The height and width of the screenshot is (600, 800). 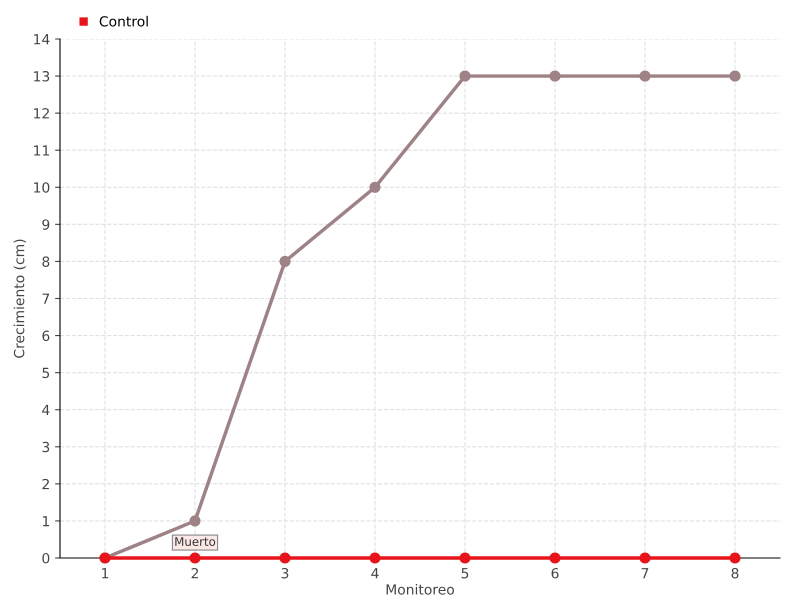 What do you see at coordinates (45, 484) in the screenshot?
I see `y-tick-label: 2` at bounding box center [45, 484].